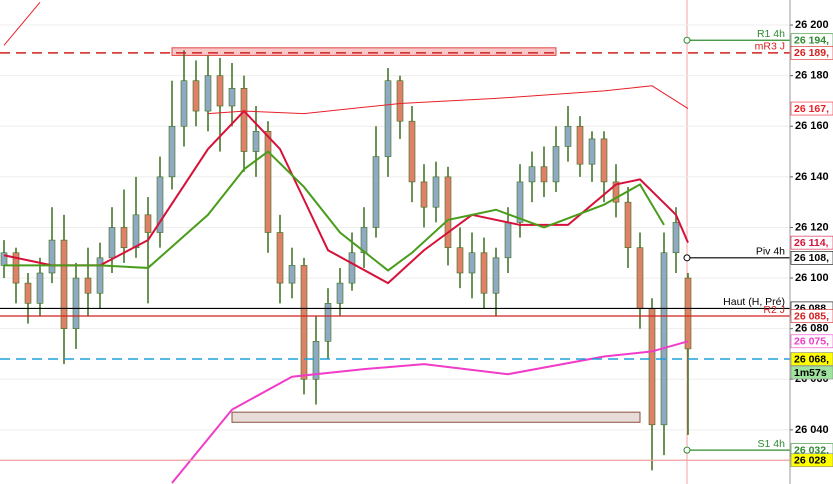 Image resolution: width=833 pixels, height=484 pixels. I want to click on y-tick-label: 26 160, so click(812, 126).